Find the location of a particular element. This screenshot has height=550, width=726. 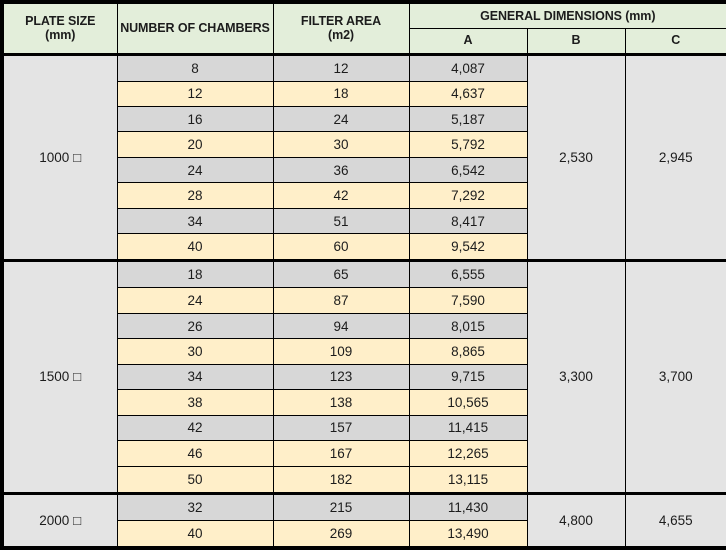

cell-dim-a: 7,292 is located at coordinates (468, 195).